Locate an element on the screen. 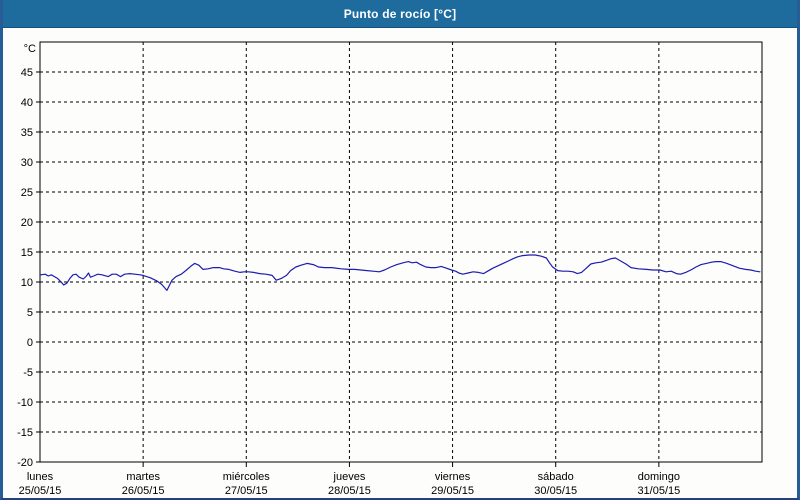 Image resolution: width=800 pixels, height=500 pixels. x-date-label: 31/05/15 is located at coordinates (658, 491).